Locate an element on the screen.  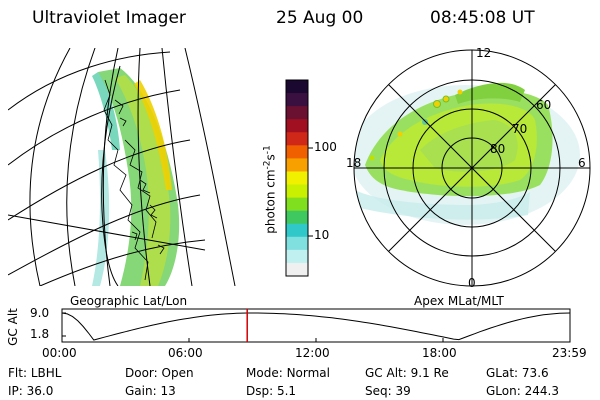
timeline-xtick-1: 06:00 is located at coordinates (185, 353).